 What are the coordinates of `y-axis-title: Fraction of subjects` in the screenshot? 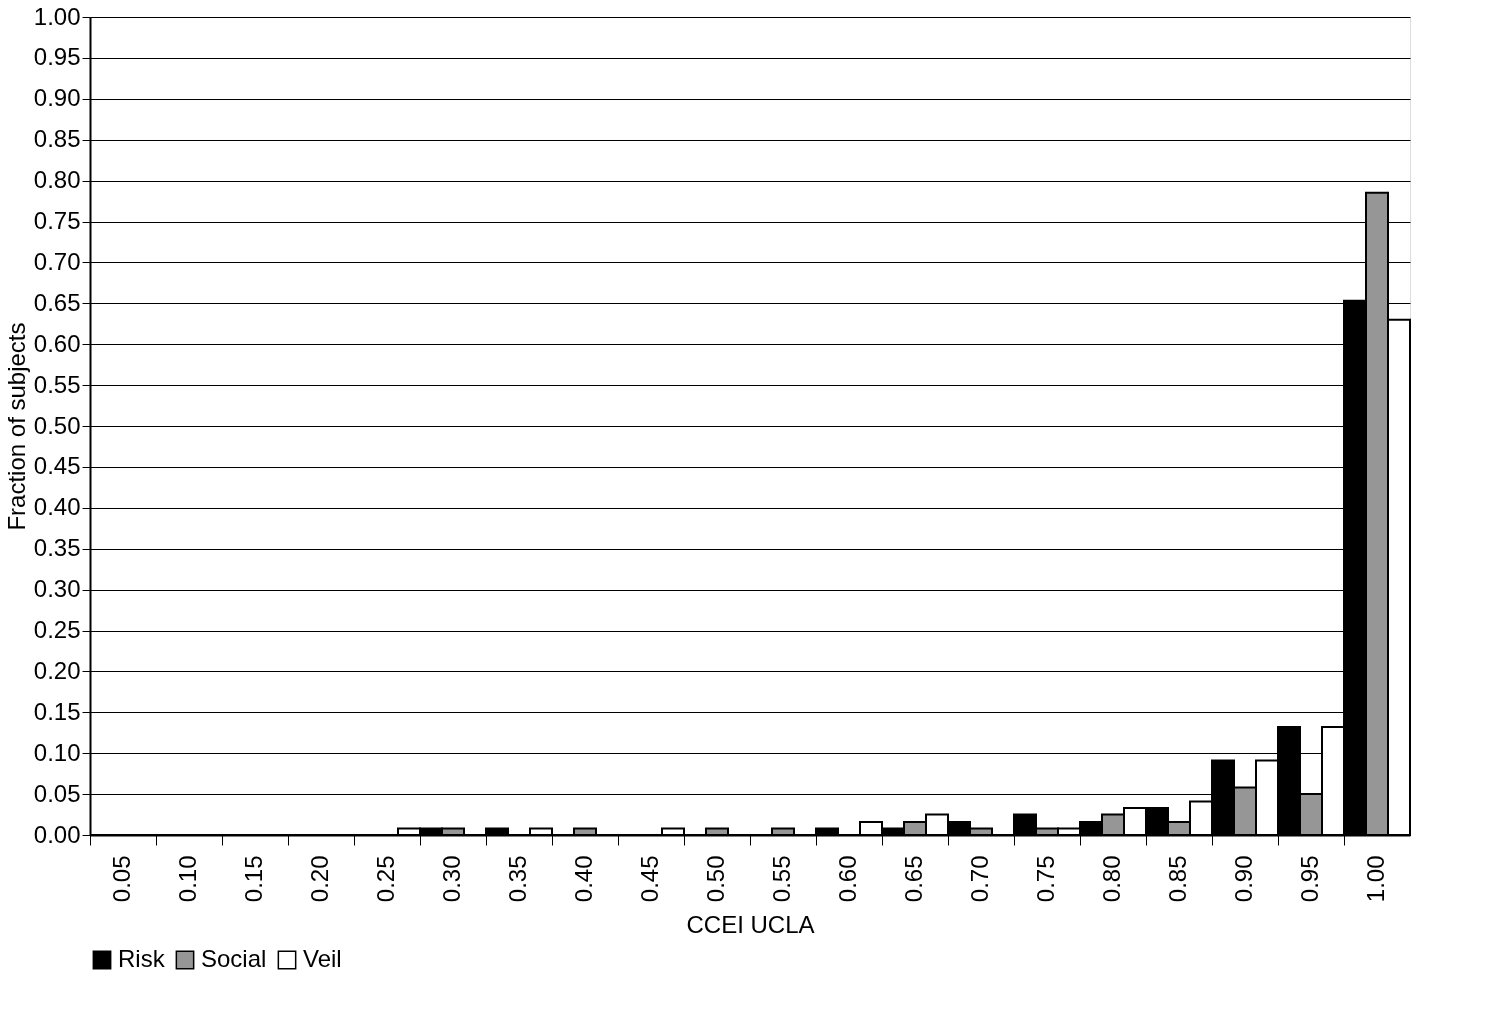 It's located at (16, 426).